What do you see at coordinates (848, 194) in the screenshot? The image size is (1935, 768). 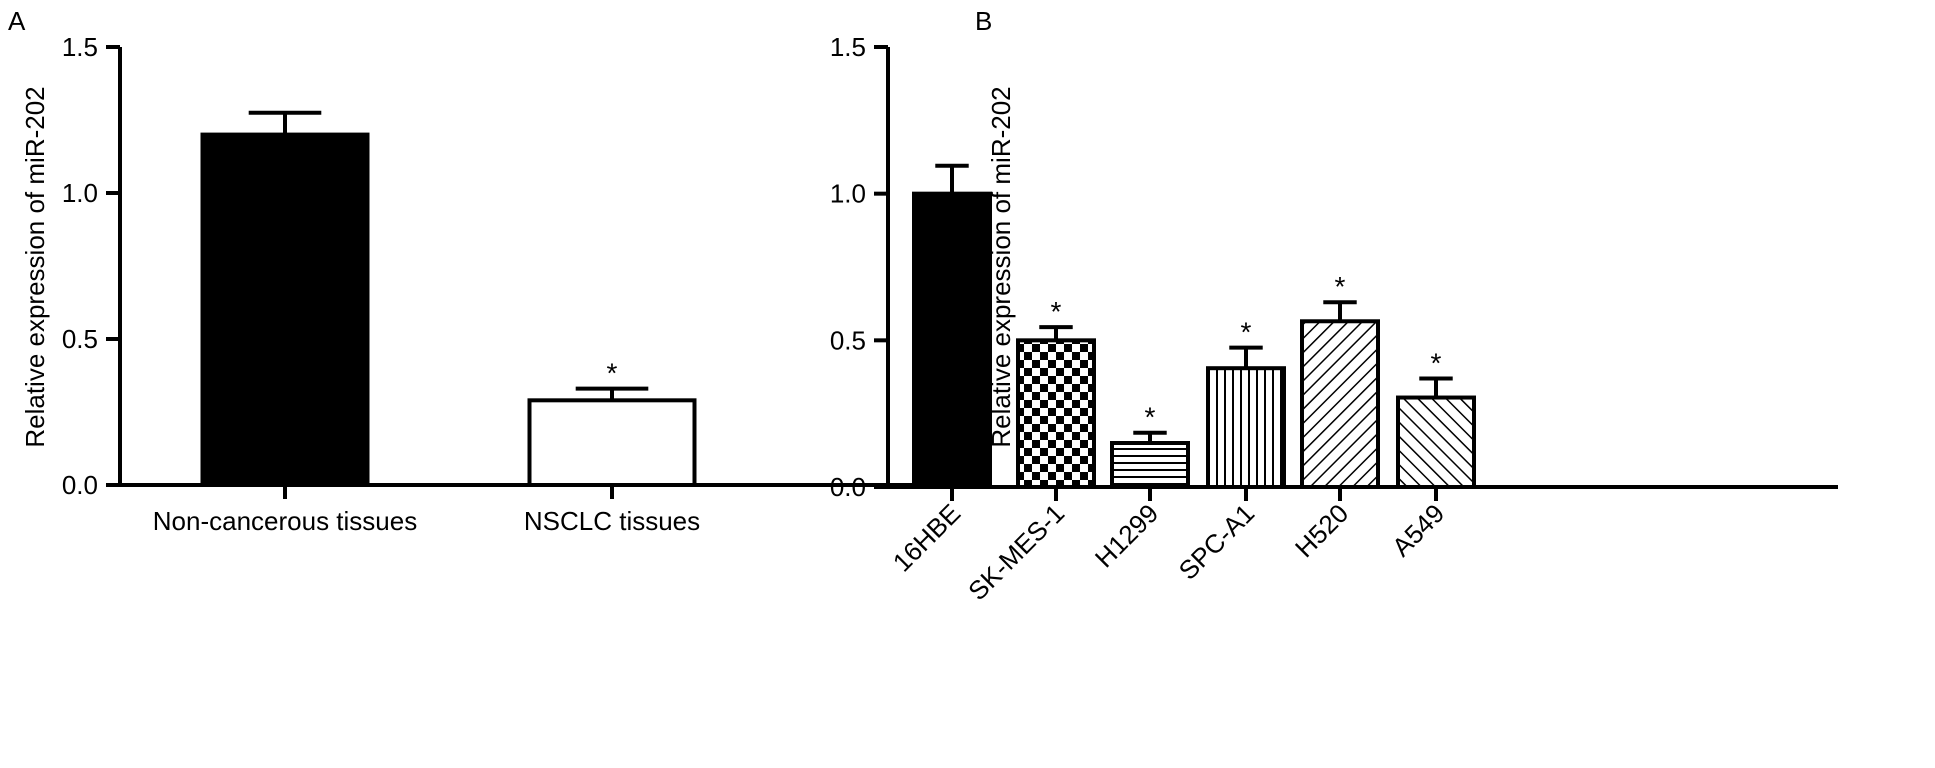 I see `panel-b-y-tick-label: 1.0` at bounding box center [848, 194].